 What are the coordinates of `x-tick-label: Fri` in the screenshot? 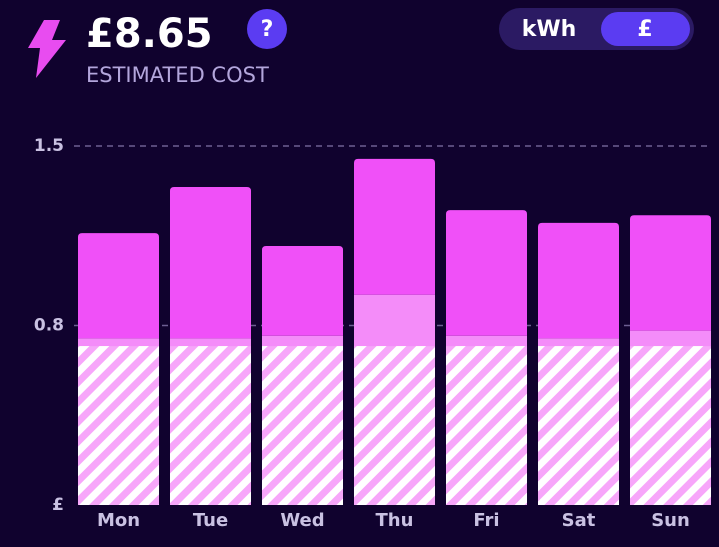 It's located at (486, 520).